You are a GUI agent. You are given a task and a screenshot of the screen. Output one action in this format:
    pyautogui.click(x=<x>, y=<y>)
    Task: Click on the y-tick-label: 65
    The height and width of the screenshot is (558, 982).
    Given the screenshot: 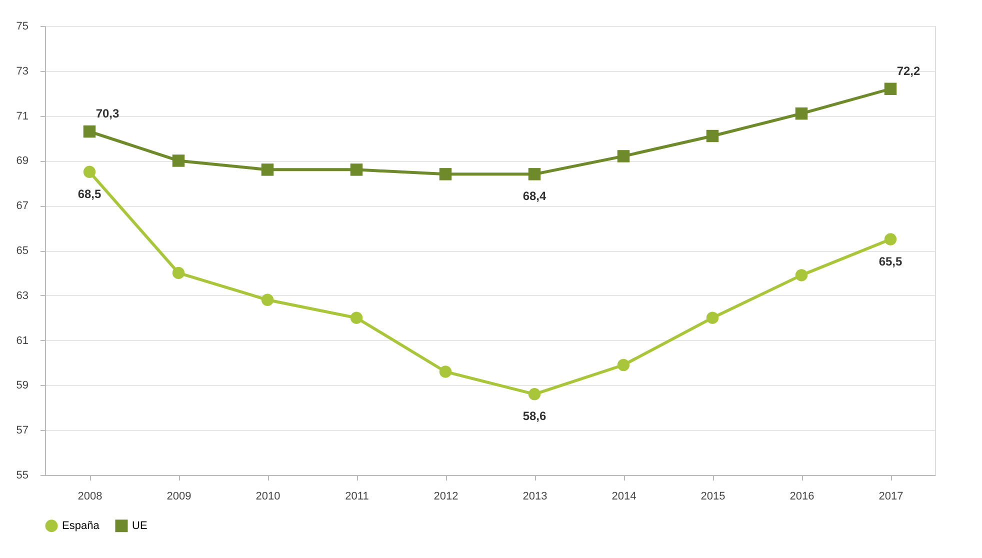 What is the action you would take?
    pyautogui.click(x=22, y=251)
    